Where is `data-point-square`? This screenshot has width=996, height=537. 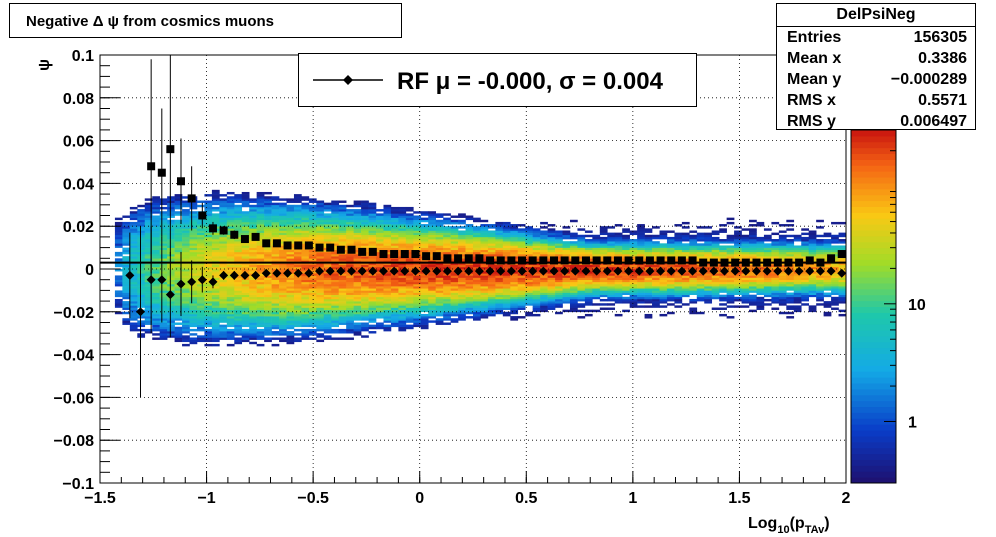 data-point-square is located at coordinates (575, 260).